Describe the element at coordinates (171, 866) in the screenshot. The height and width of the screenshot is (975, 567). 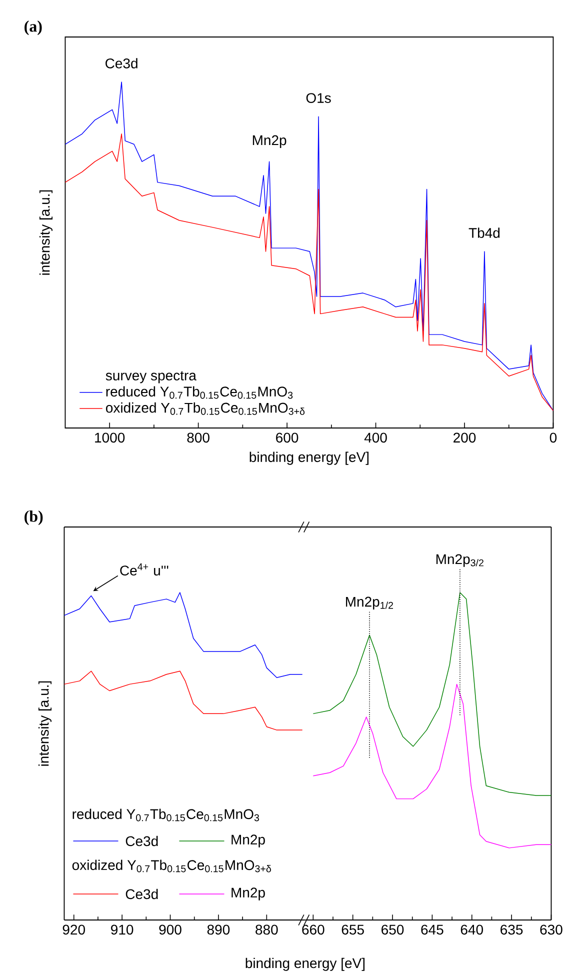
I see `annotation: oxidized Y$_{0.7}$Tb$_{0.15}$Ce$_{0.15}$MnO$_{3+δ}$` at that location.